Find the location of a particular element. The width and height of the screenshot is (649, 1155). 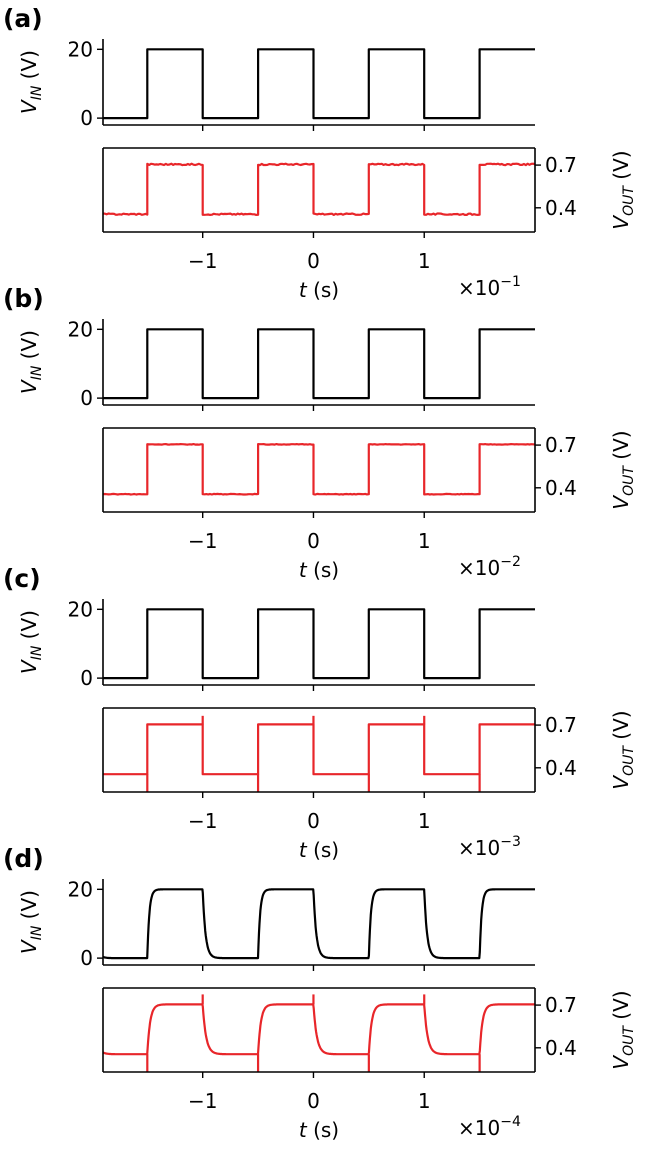

x-scale-exponent: −4 is located at coordinates (510, 1122).